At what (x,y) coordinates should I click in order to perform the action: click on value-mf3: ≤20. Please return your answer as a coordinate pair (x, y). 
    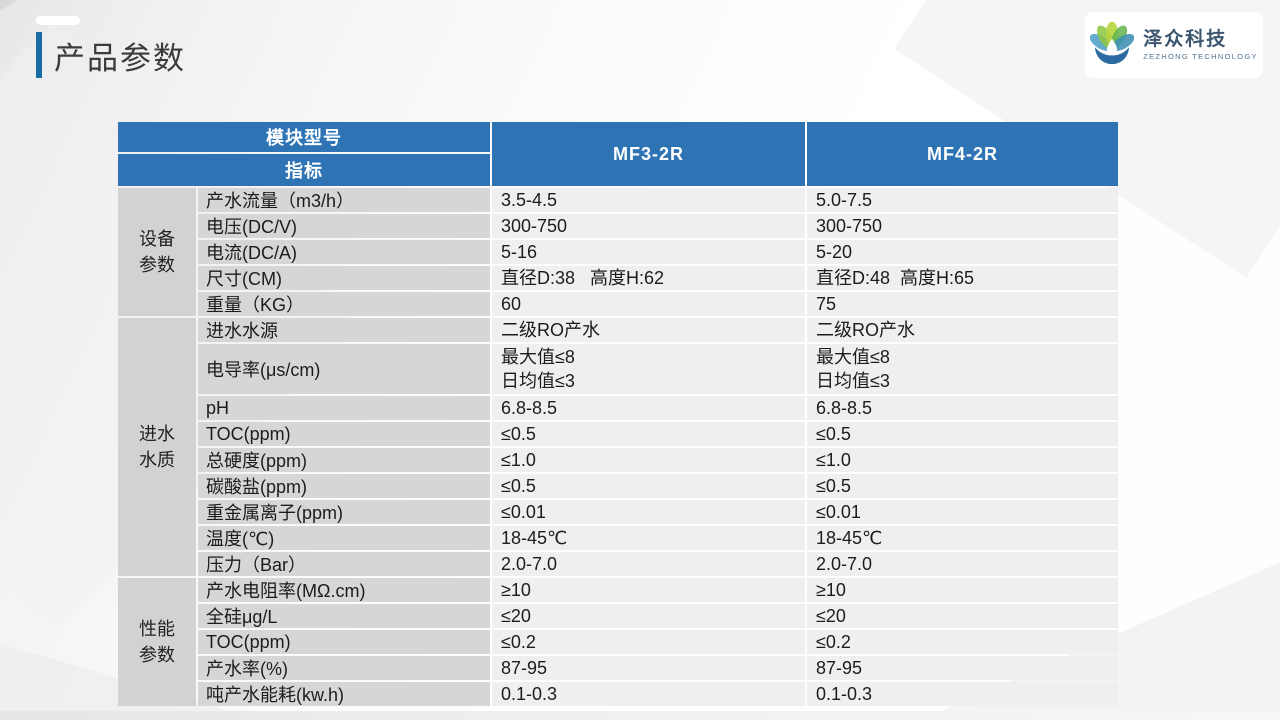
    Looking at the image, I should click on (648, 616).